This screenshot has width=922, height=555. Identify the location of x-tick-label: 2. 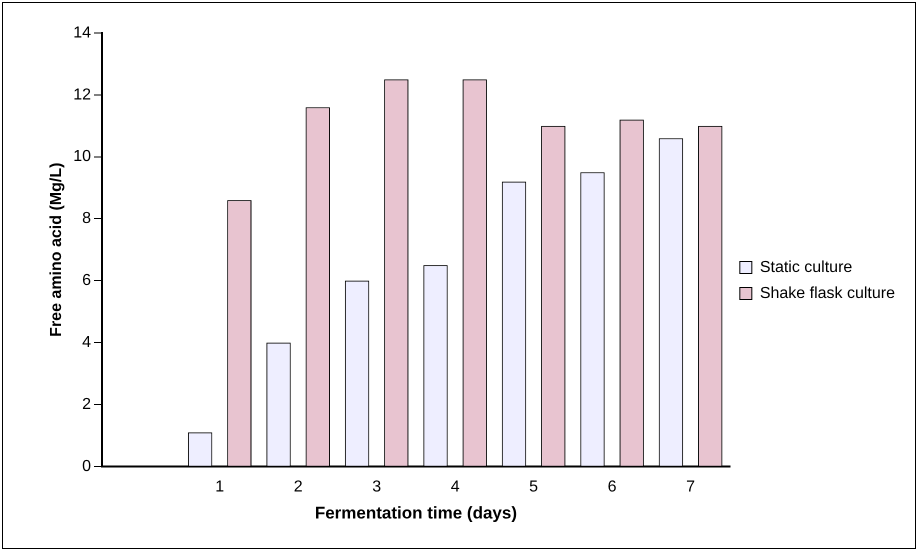
(298, 487).